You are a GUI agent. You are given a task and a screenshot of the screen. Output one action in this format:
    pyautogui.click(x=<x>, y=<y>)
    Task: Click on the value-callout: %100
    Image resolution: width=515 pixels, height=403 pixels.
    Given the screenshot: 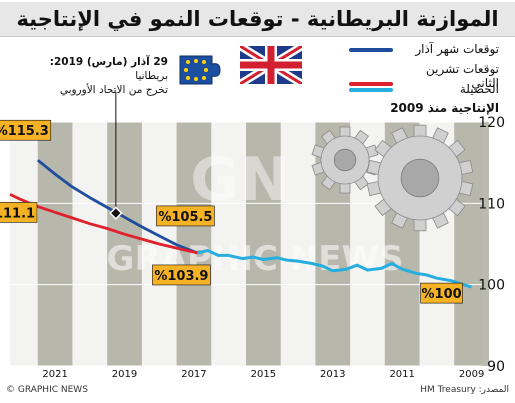 What is the action you would take?
    pyautogui.click(x=442, y=294)
    